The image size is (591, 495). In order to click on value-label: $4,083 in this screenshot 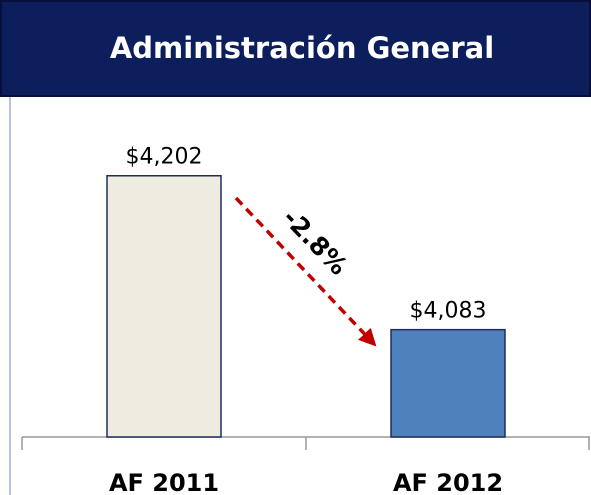, I will do `click(448, 311)`.